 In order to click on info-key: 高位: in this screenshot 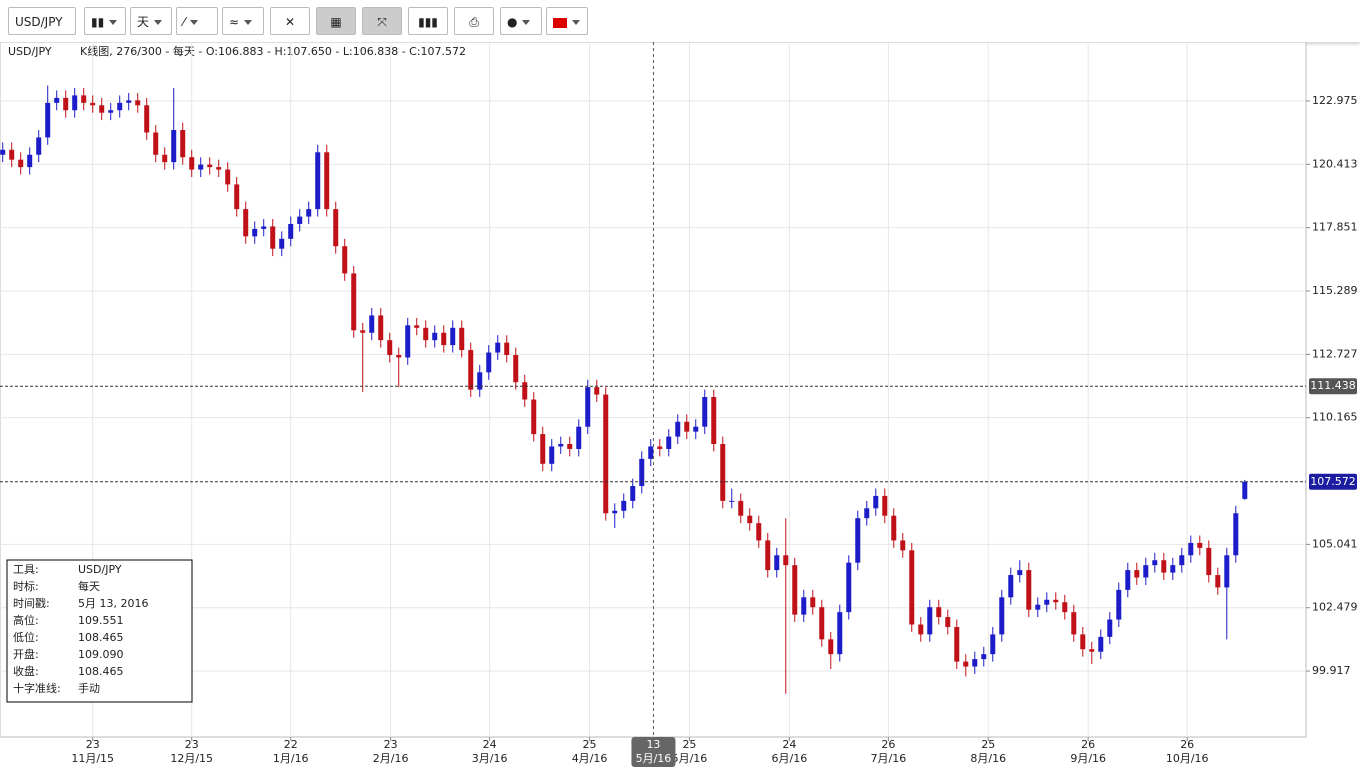, I will do `click(26, 620)`.